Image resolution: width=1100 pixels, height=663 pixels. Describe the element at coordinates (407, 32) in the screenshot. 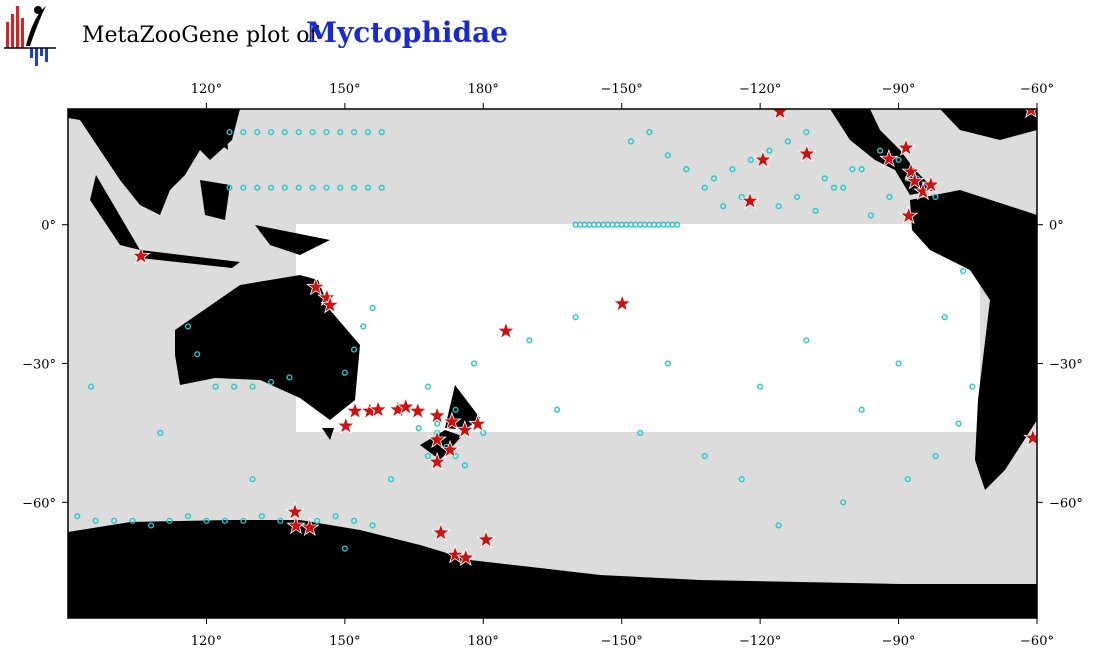

I see `taxon: Myctophidae` at that location.